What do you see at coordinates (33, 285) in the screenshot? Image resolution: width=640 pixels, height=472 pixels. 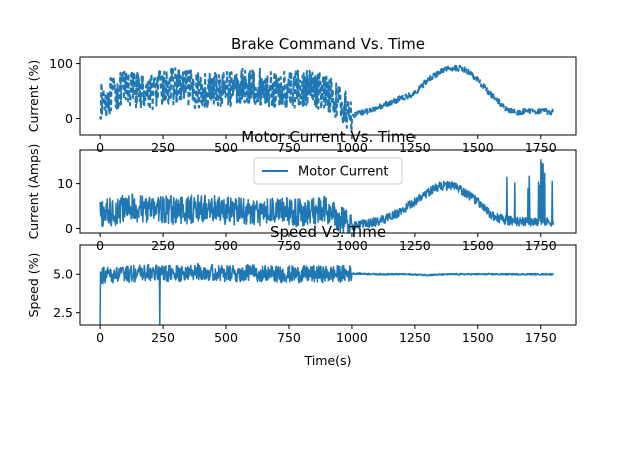 I see `y-axis-label: Speed (%)` at bounding box center [33, 285].